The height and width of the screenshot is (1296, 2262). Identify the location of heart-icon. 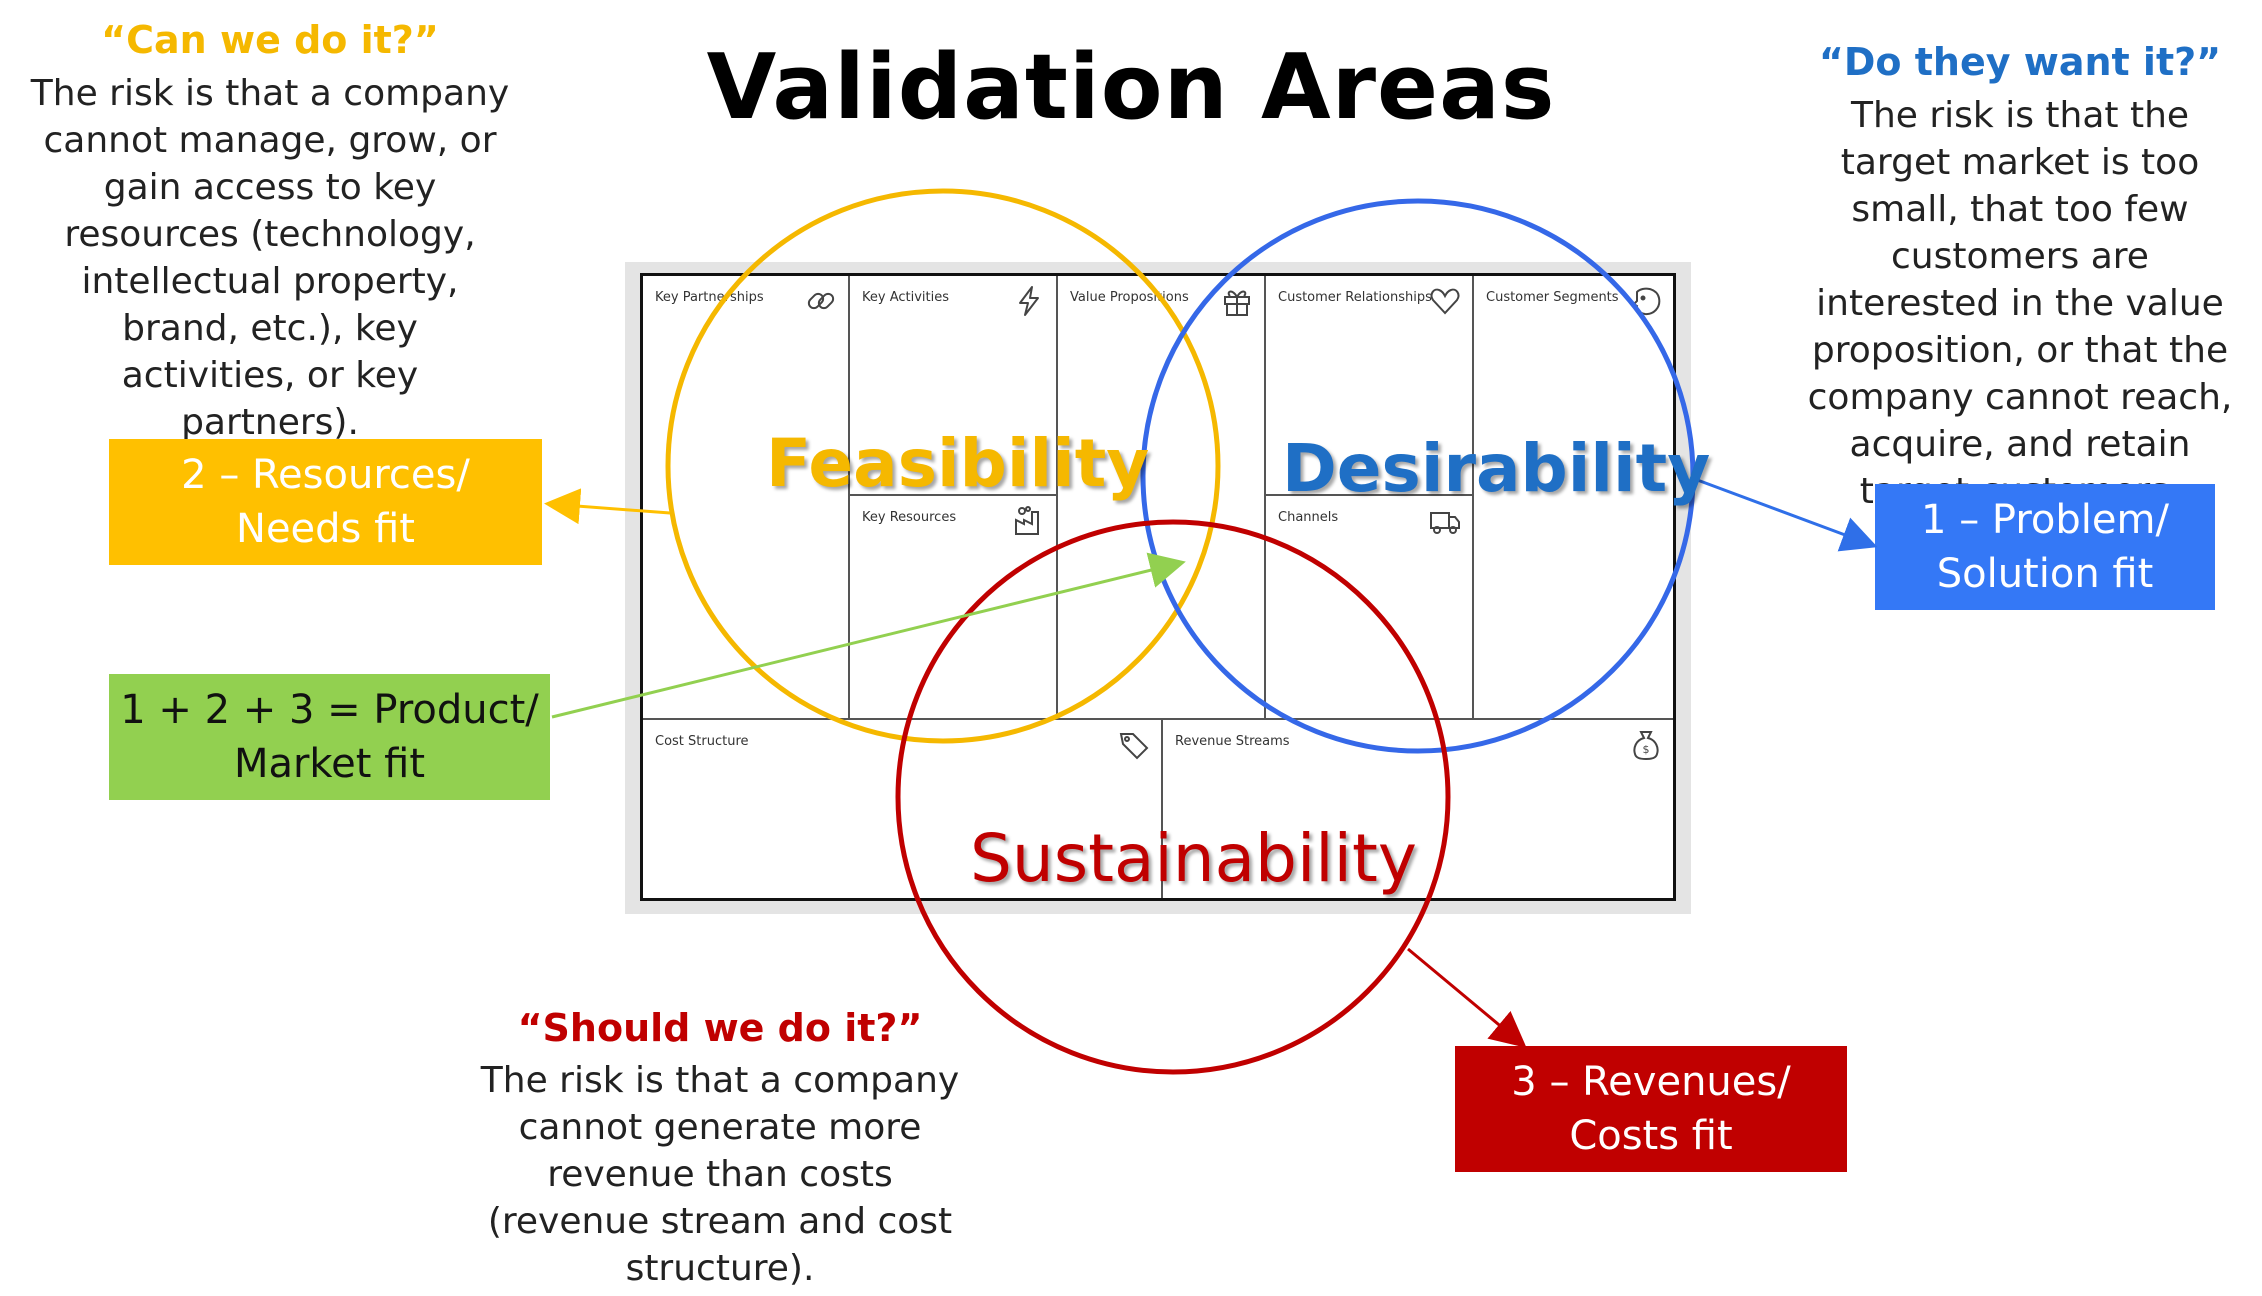
(1445, 301).